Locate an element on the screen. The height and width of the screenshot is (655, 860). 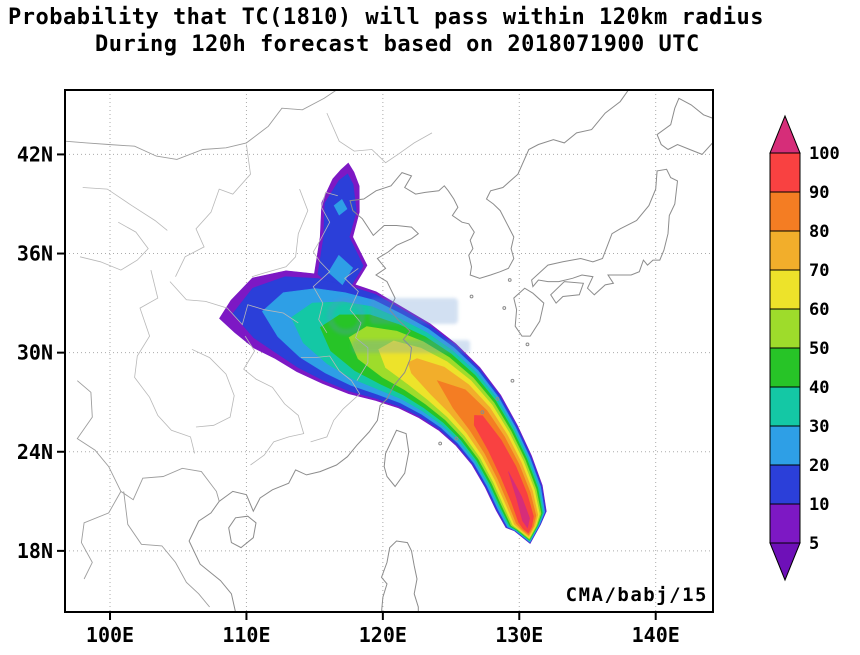
colorbar-label-50: 50 is located at coordinates (819, 349).